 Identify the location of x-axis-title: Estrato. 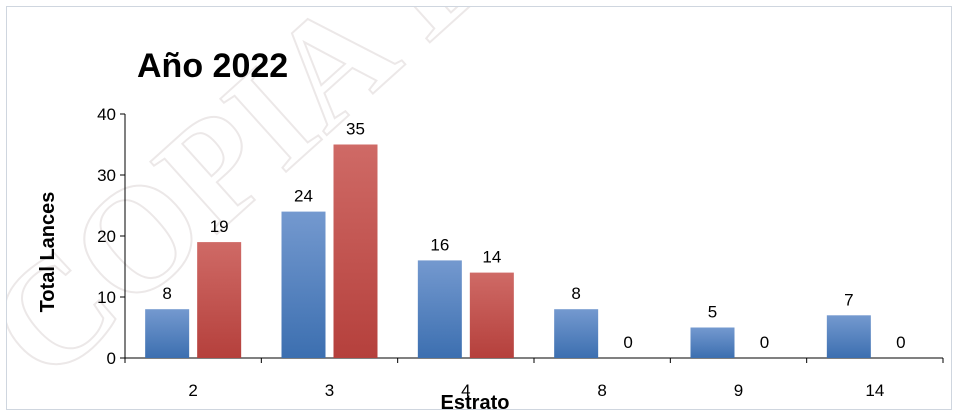
(475, 401).